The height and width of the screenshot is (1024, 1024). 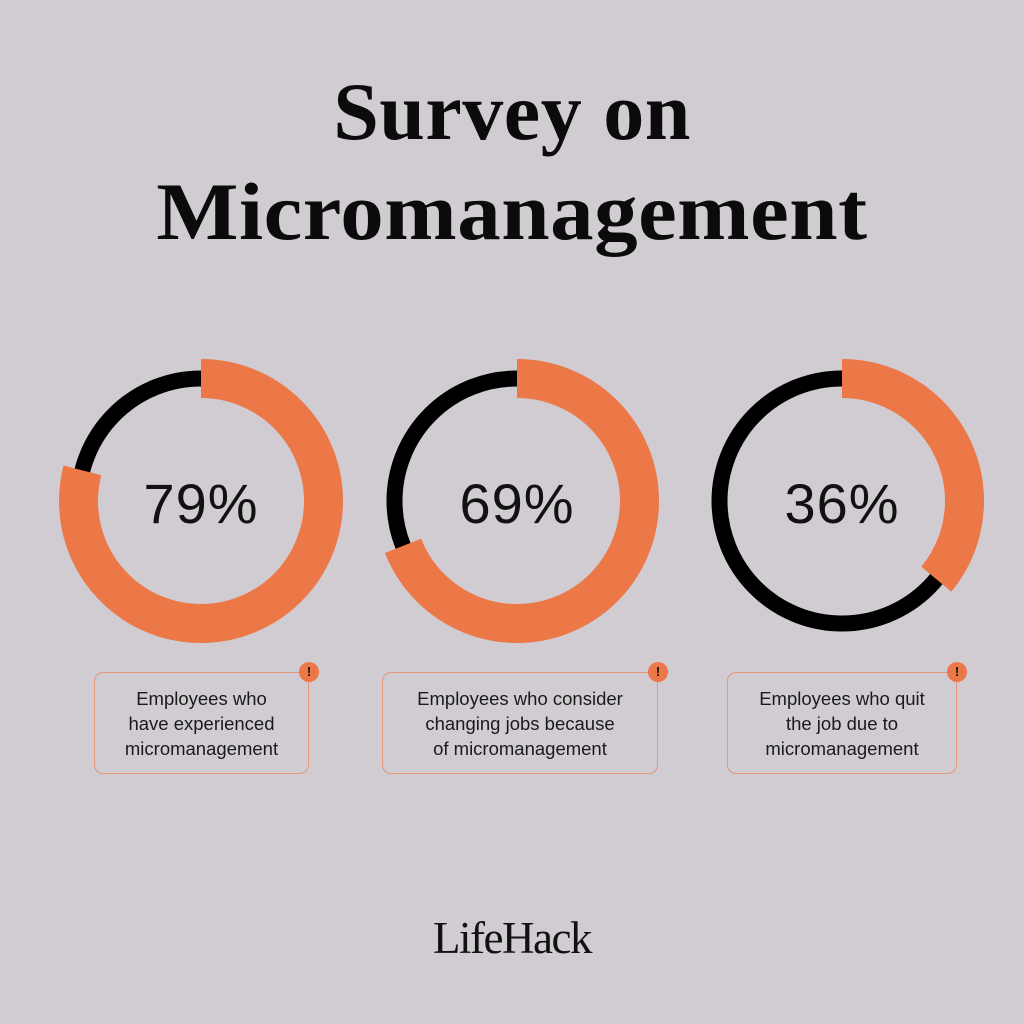 What do you see at coordinates (512, 938) in the screenshot?
I see `brand-logo: LifeHack` at bounding box center [512, 938].